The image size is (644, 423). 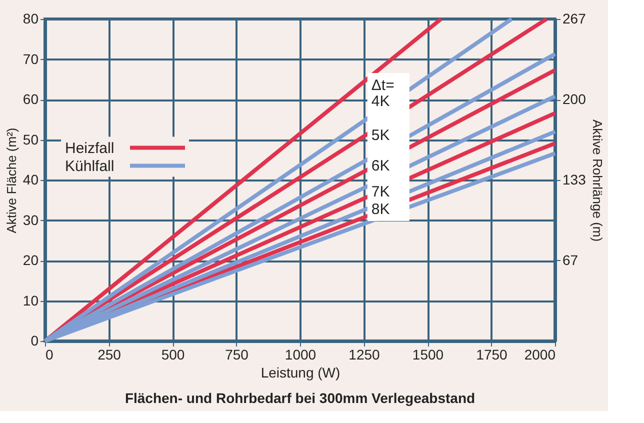 What do you see at coordinates (574, 99) in the screenshot?
I see `y2-tick-label: 200` at bounding box center [574, 99].